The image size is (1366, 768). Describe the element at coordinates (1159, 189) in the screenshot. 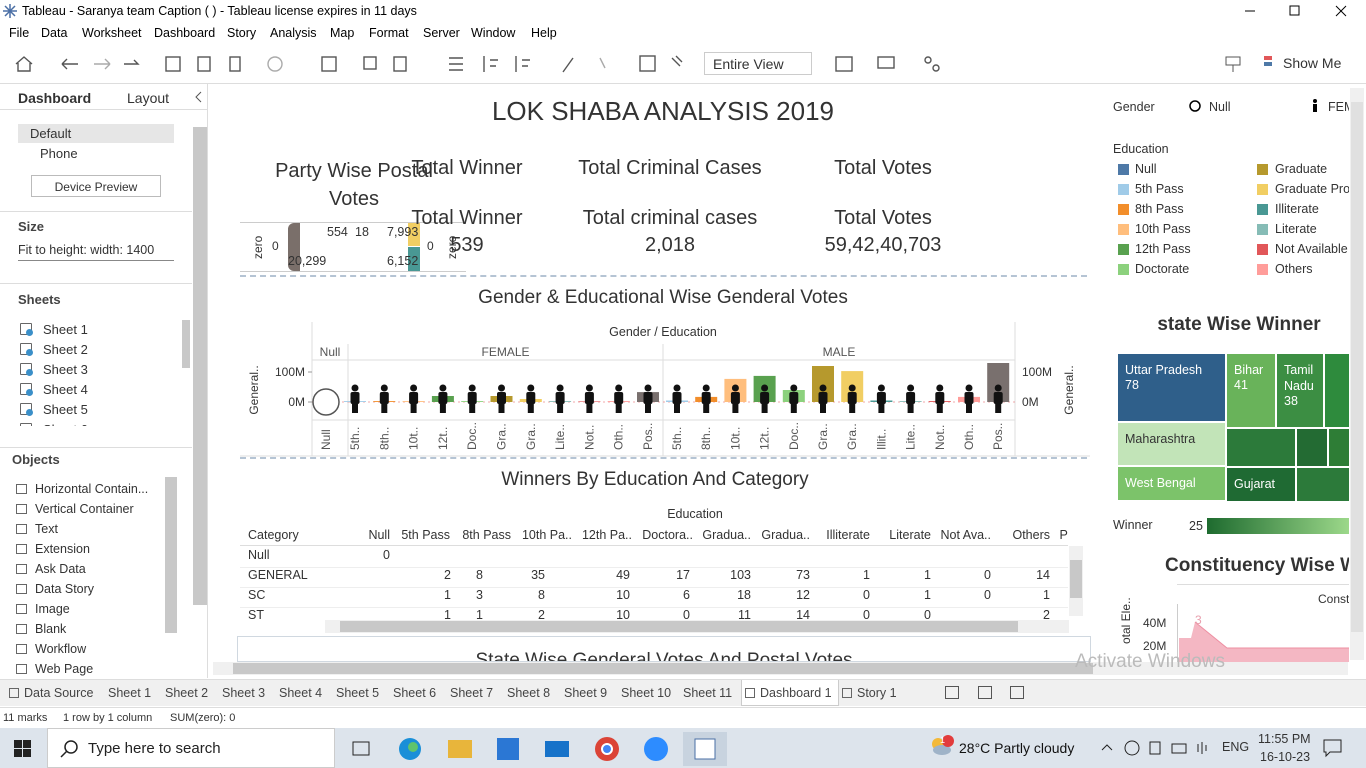

I see `legend-item: 5th Pass` at that location.